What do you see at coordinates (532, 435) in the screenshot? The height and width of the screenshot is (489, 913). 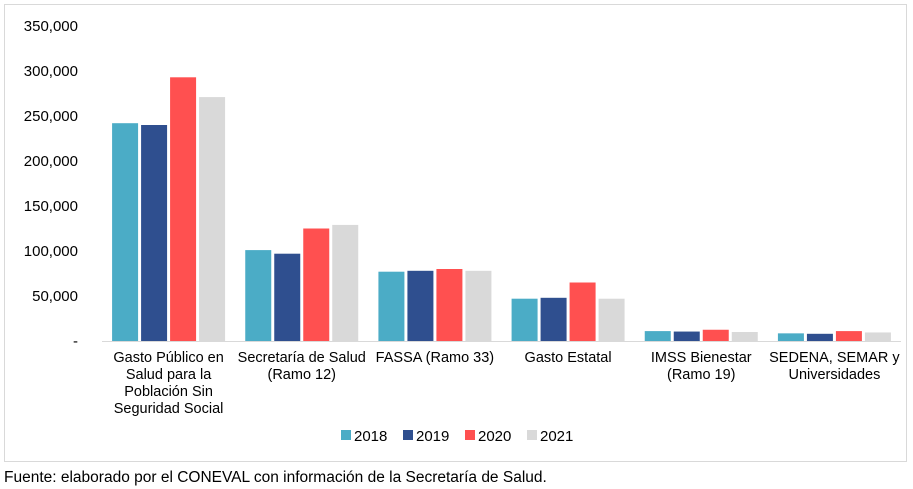 I see `legend-swatch-2021` at bounding box center [532, 435].